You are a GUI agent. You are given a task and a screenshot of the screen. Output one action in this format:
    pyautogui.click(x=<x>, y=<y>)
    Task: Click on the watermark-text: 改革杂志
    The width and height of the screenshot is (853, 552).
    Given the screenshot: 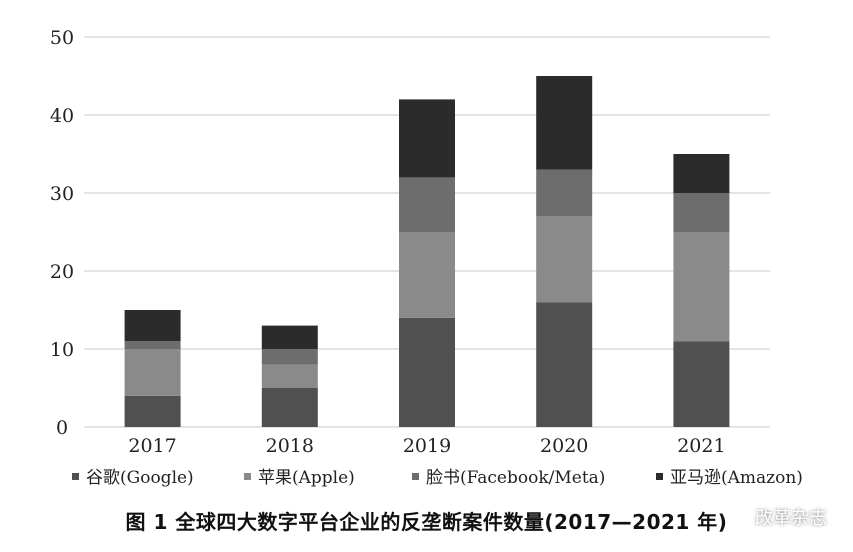 What is the action you would take?
    pyautogui.click(x=791, y=518)
    